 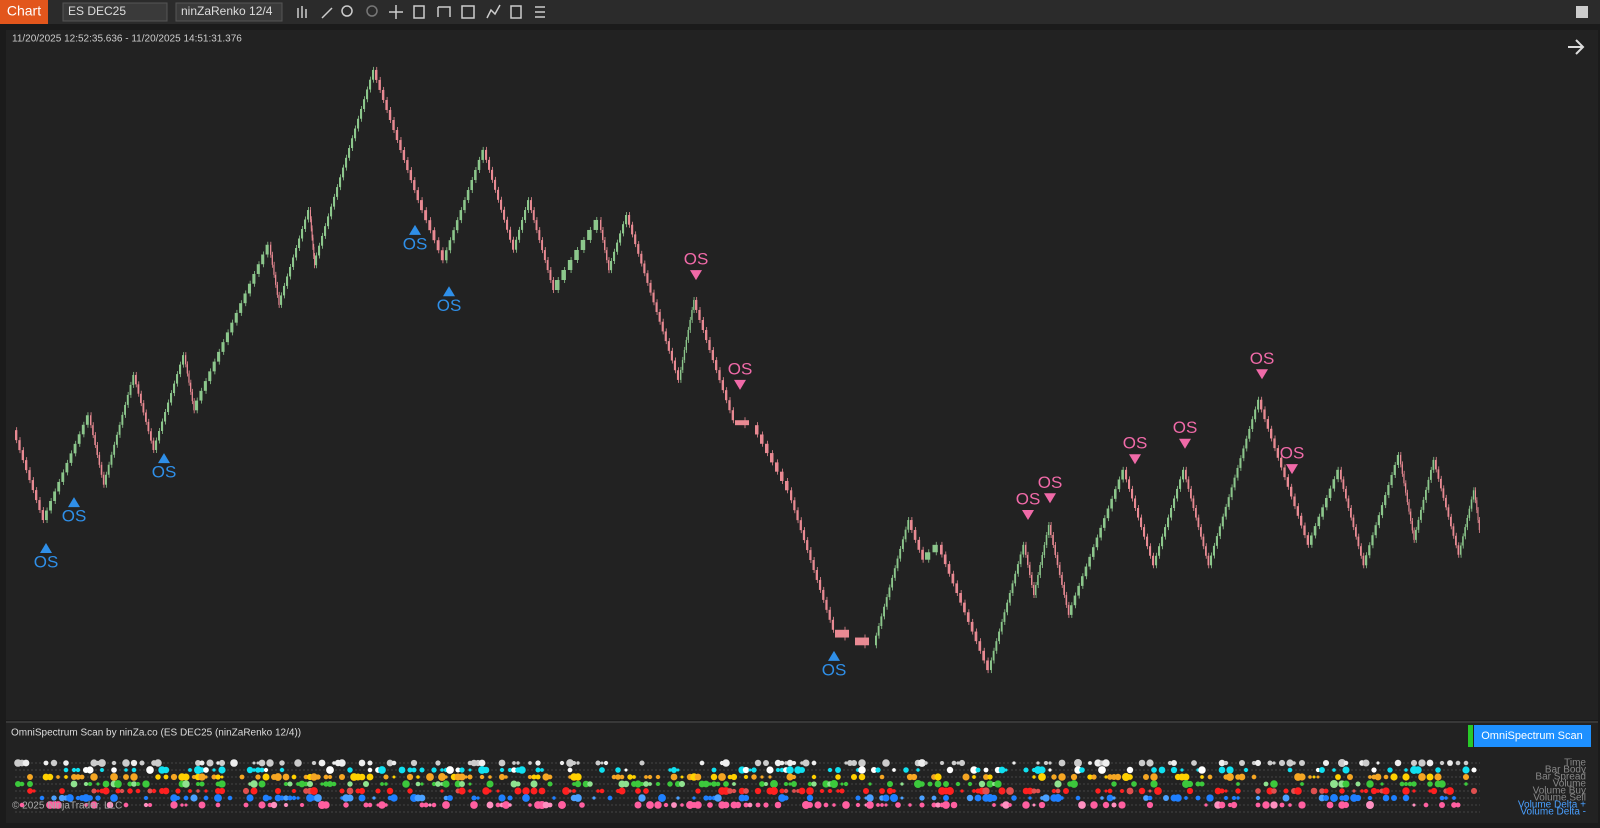 I want to click on scan-row-label: Volume Delta +, so click(x=1552, y=805).